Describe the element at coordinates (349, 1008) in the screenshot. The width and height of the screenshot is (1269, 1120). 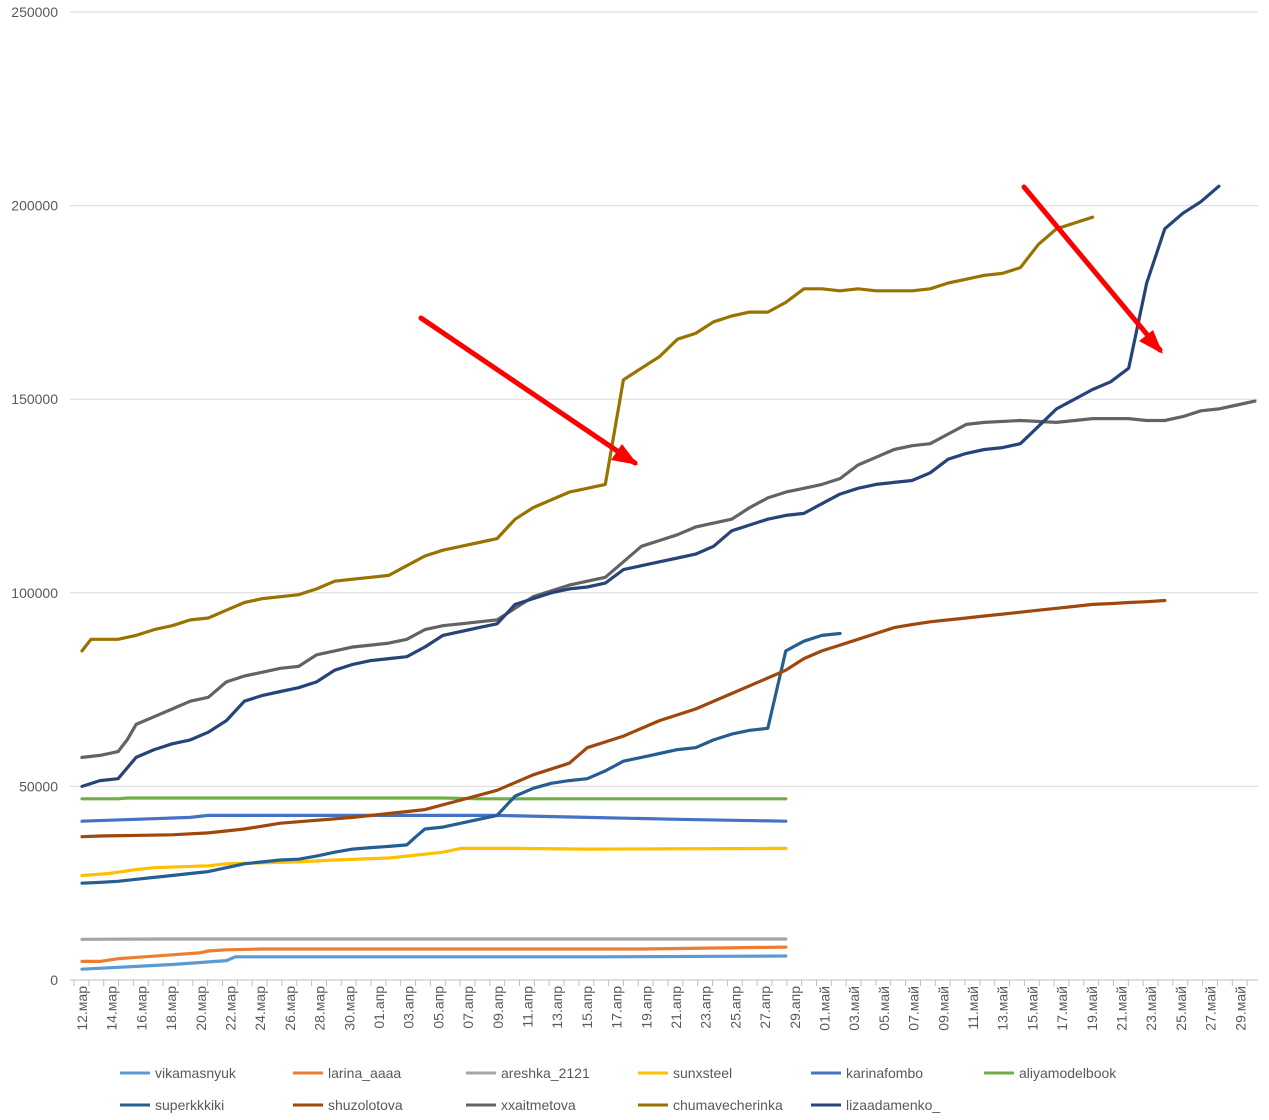
I see `x-tick-label: 30.мар` at that location.